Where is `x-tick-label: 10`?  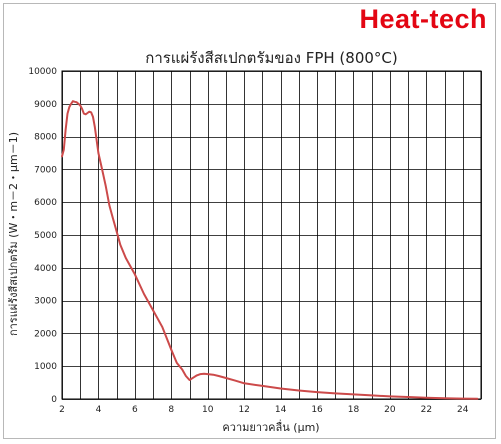 x-tick-label: 10 is located at coordinates (208, 410).